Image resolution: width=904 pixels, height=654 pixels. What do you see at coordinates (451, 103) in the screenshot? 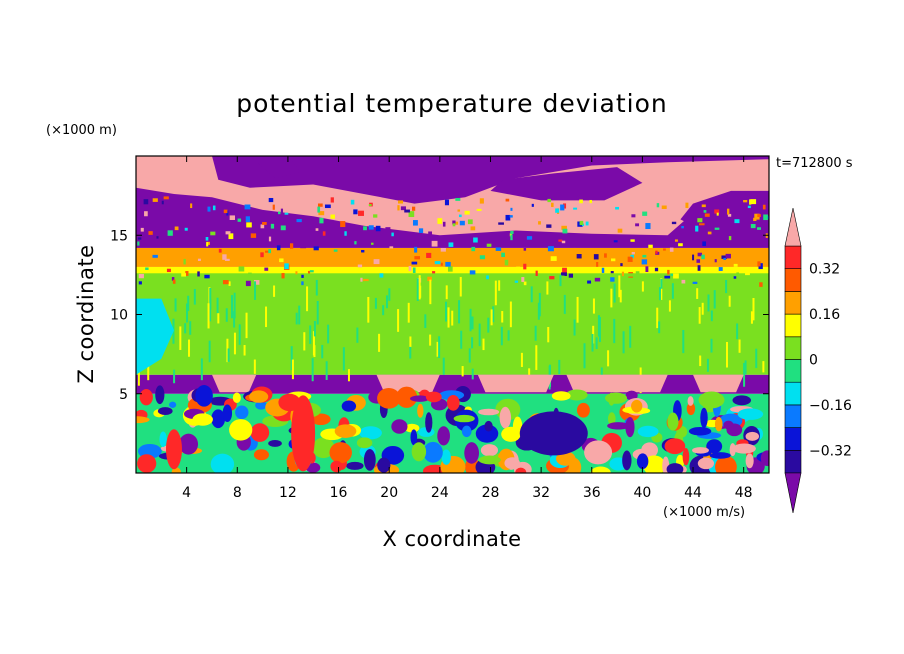
I see `chart-title: potential temperature deviation` at bounding box center [451, 103].